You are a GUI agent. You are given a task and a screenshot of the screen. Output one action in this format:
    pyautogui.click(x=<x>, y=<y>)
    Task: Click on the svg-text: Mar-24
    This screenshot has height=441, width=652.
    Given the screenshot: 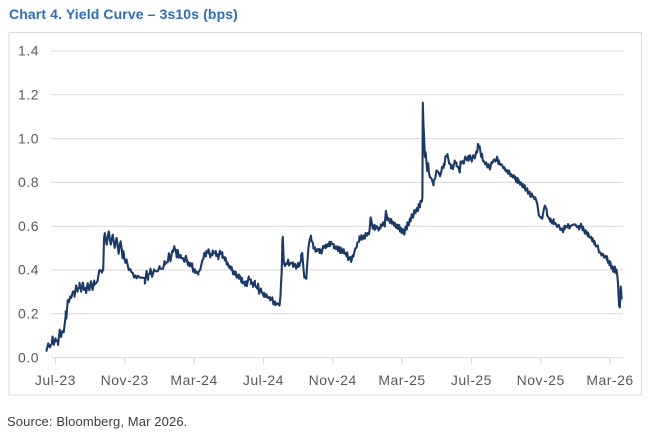 What is the action you would take?
    pyautogui.click(x=193, y=380)
    